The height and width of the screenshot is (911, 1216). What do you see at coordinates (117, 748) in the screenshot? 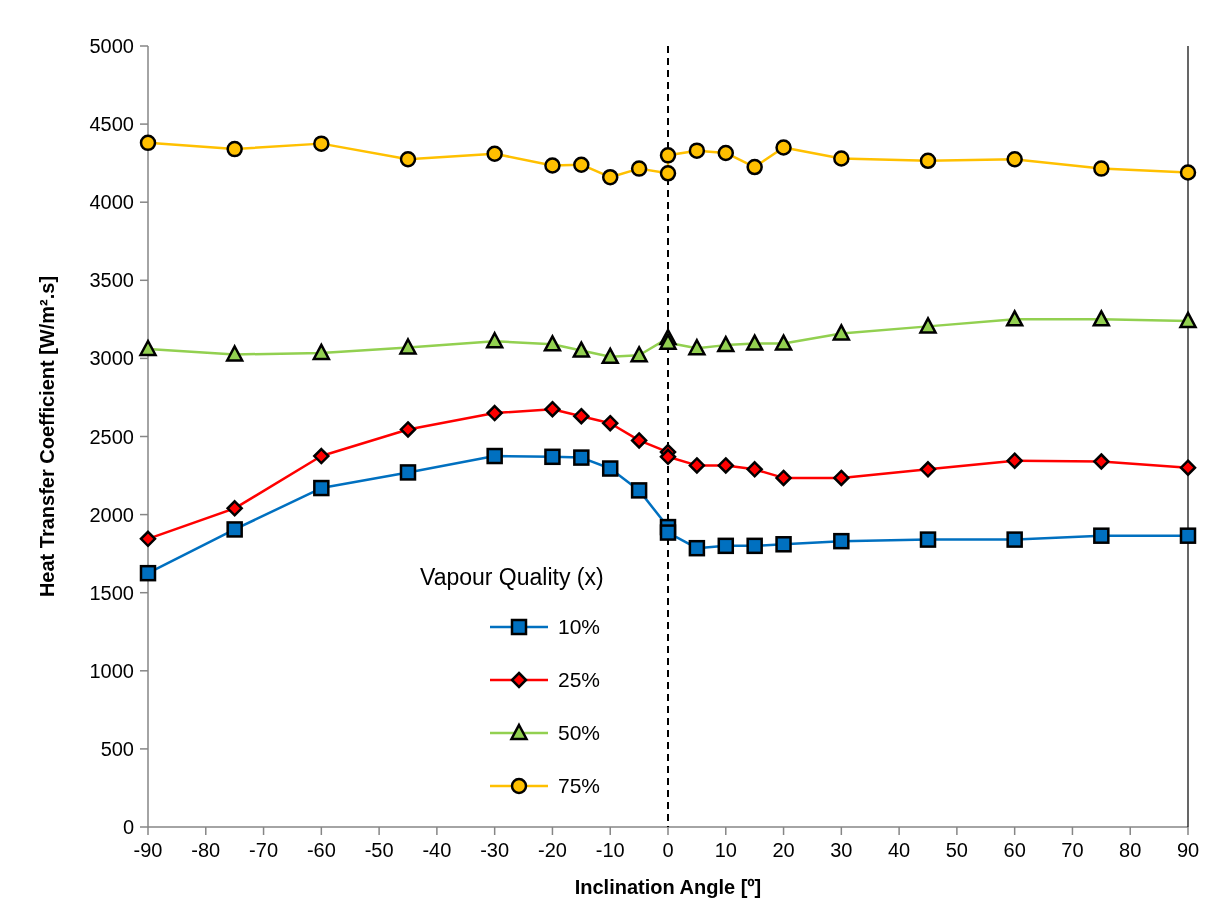
I see `y-tick-label: 500` at bounding box center [117, 748].